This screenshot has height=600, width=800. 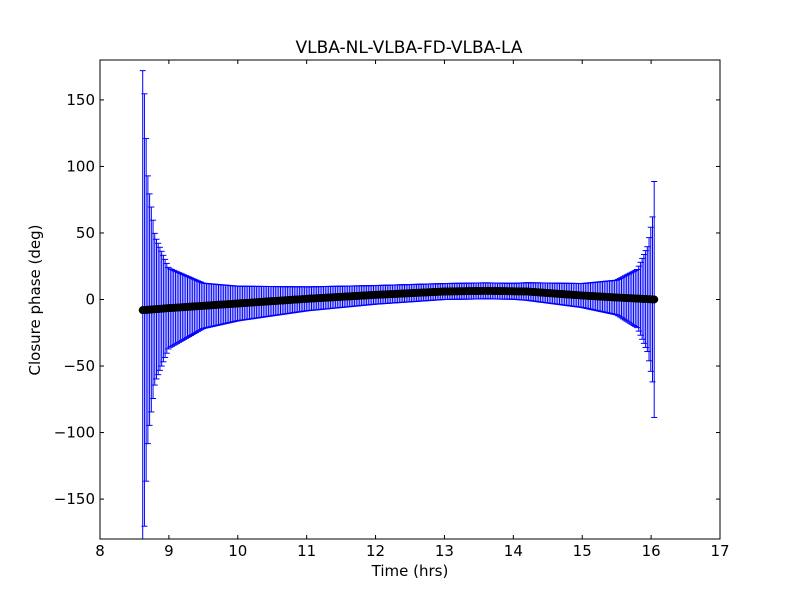 What do you see at coordinates (237, 551) in the screenshot?
I see `x-tick-label: 10` at bounding box center [237, 551].